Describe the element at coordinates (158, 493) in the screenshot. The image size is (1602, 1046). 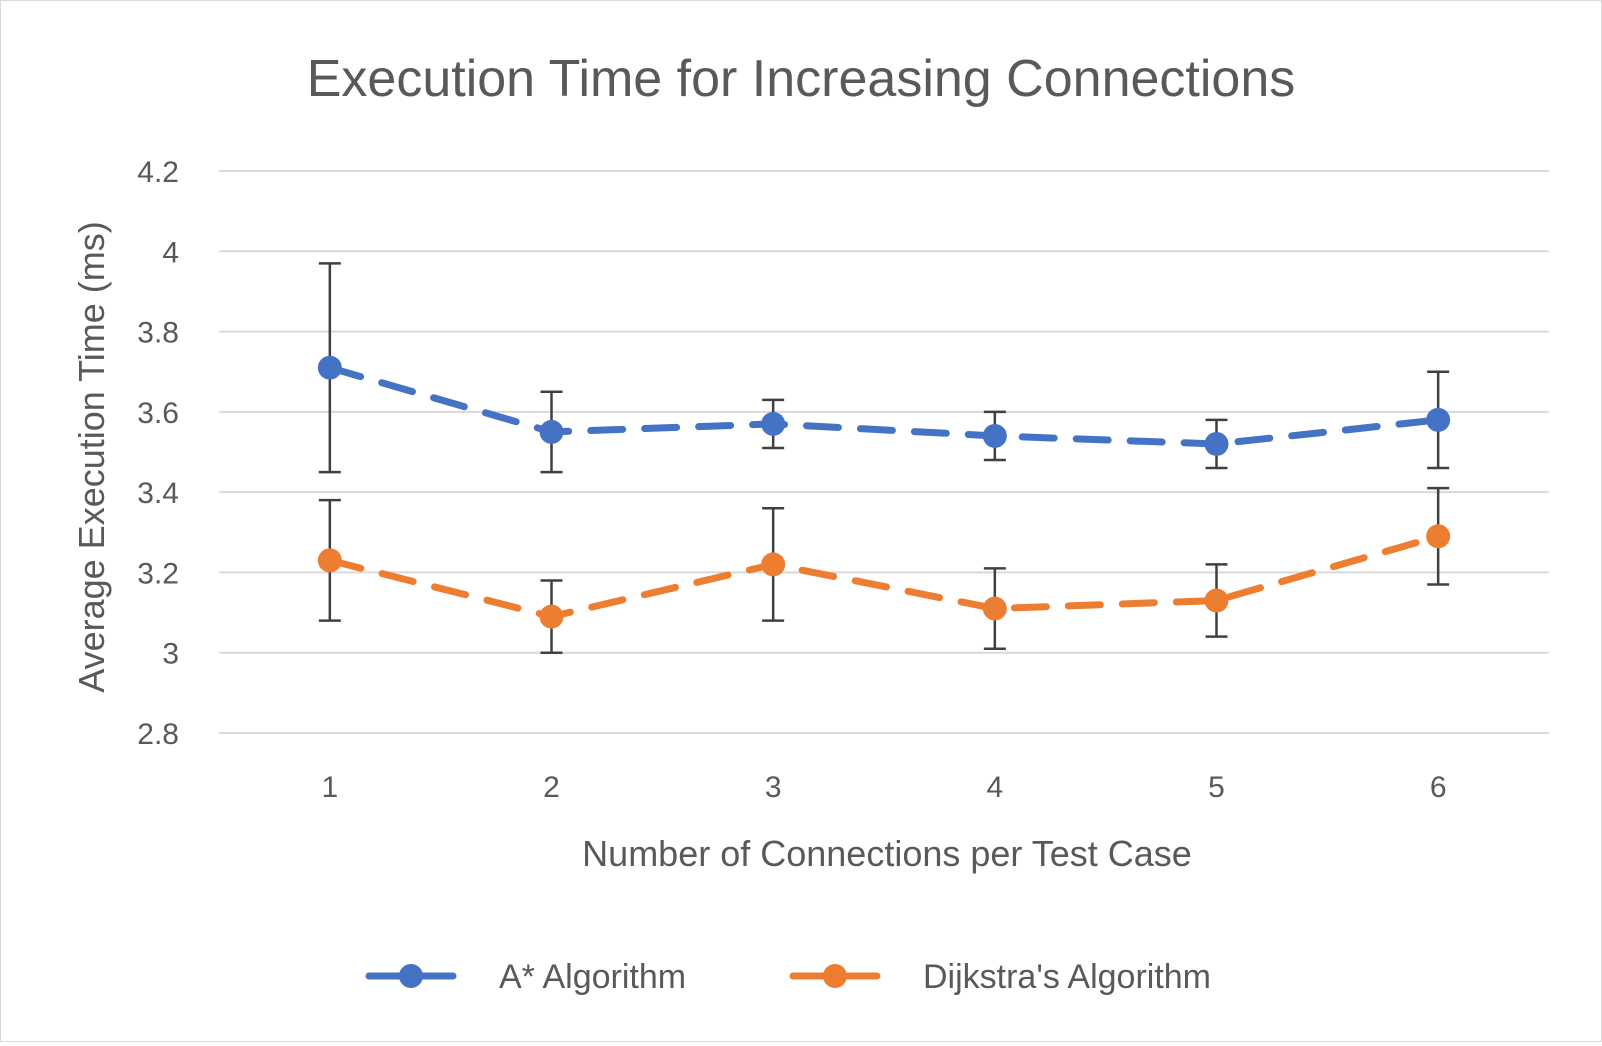
I see `y-tick-label: 3.4` at that location.